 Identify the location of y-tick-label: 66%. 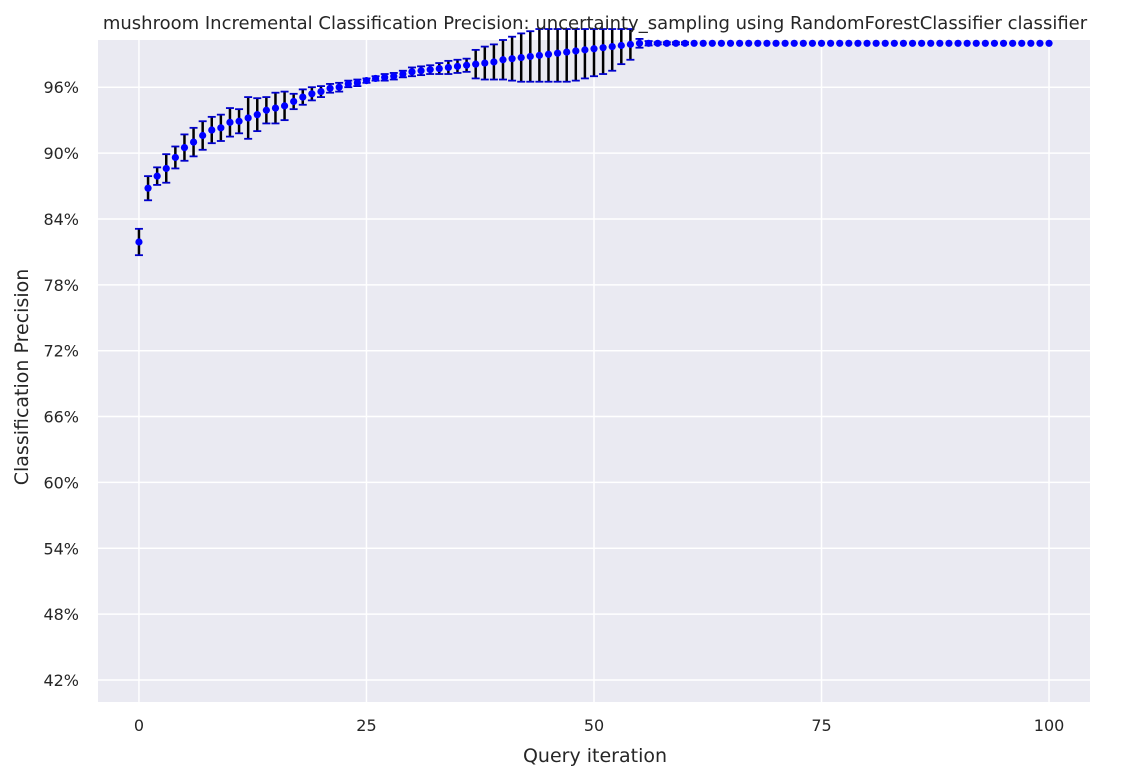
(61, 417).